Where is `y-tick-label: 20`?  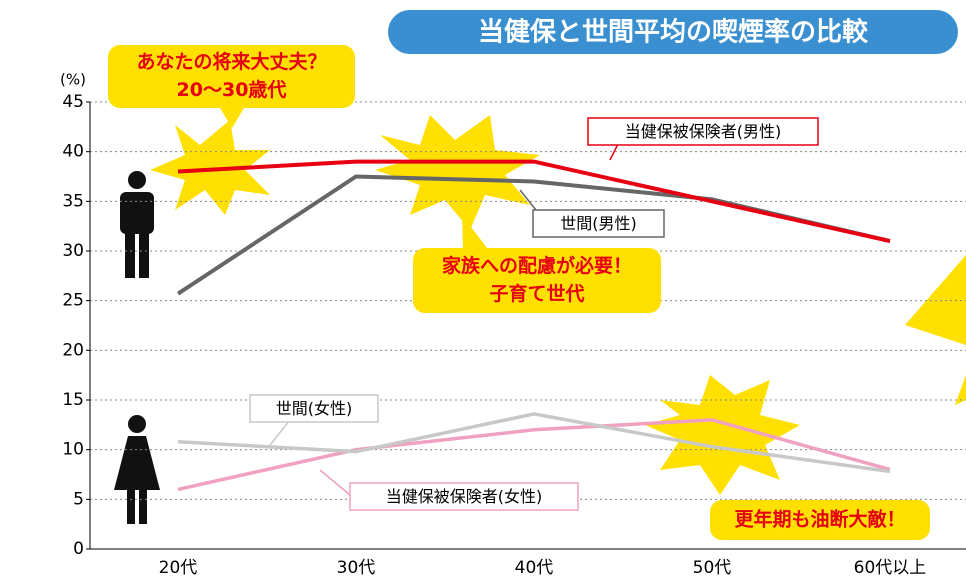
y-tick-label: 20 is located at coordinates (73, 350).